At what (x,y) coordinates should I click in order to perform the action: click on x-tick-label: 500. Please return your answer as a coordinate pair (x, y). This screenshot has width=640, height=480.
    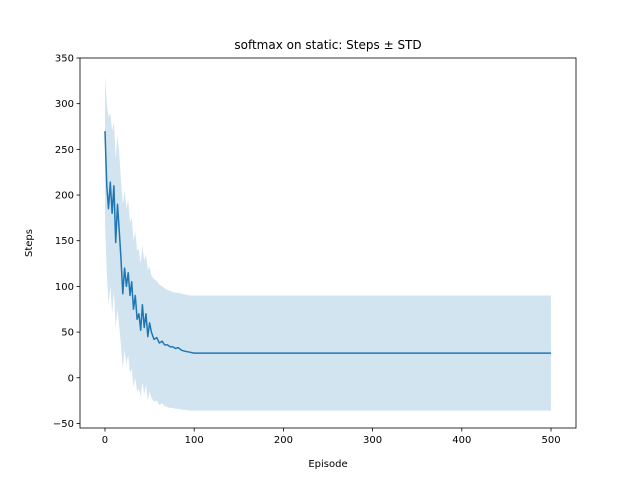
    Looking at the image, I should click on (550, 440).